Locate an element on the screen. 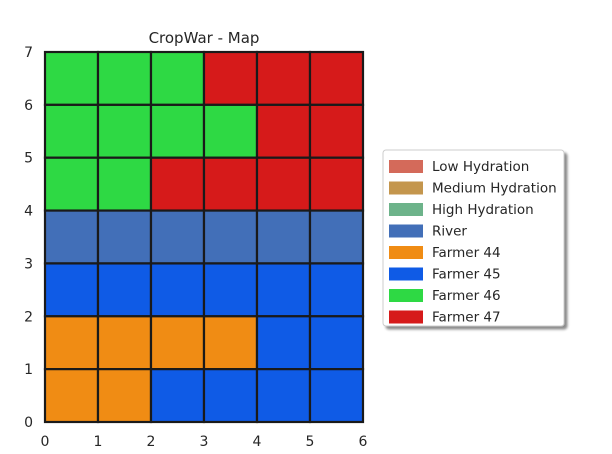 Image resolution: width=612 pixels, height=454 pixels. legend-label: Farmer 46 is located at coordinates (466, 296).